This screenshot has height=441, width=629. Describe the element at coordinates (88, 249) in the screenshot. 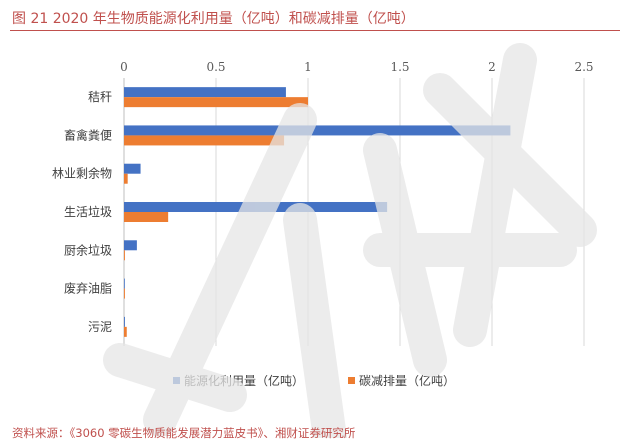

I see `category-label: 厨余垃圾` at that location.